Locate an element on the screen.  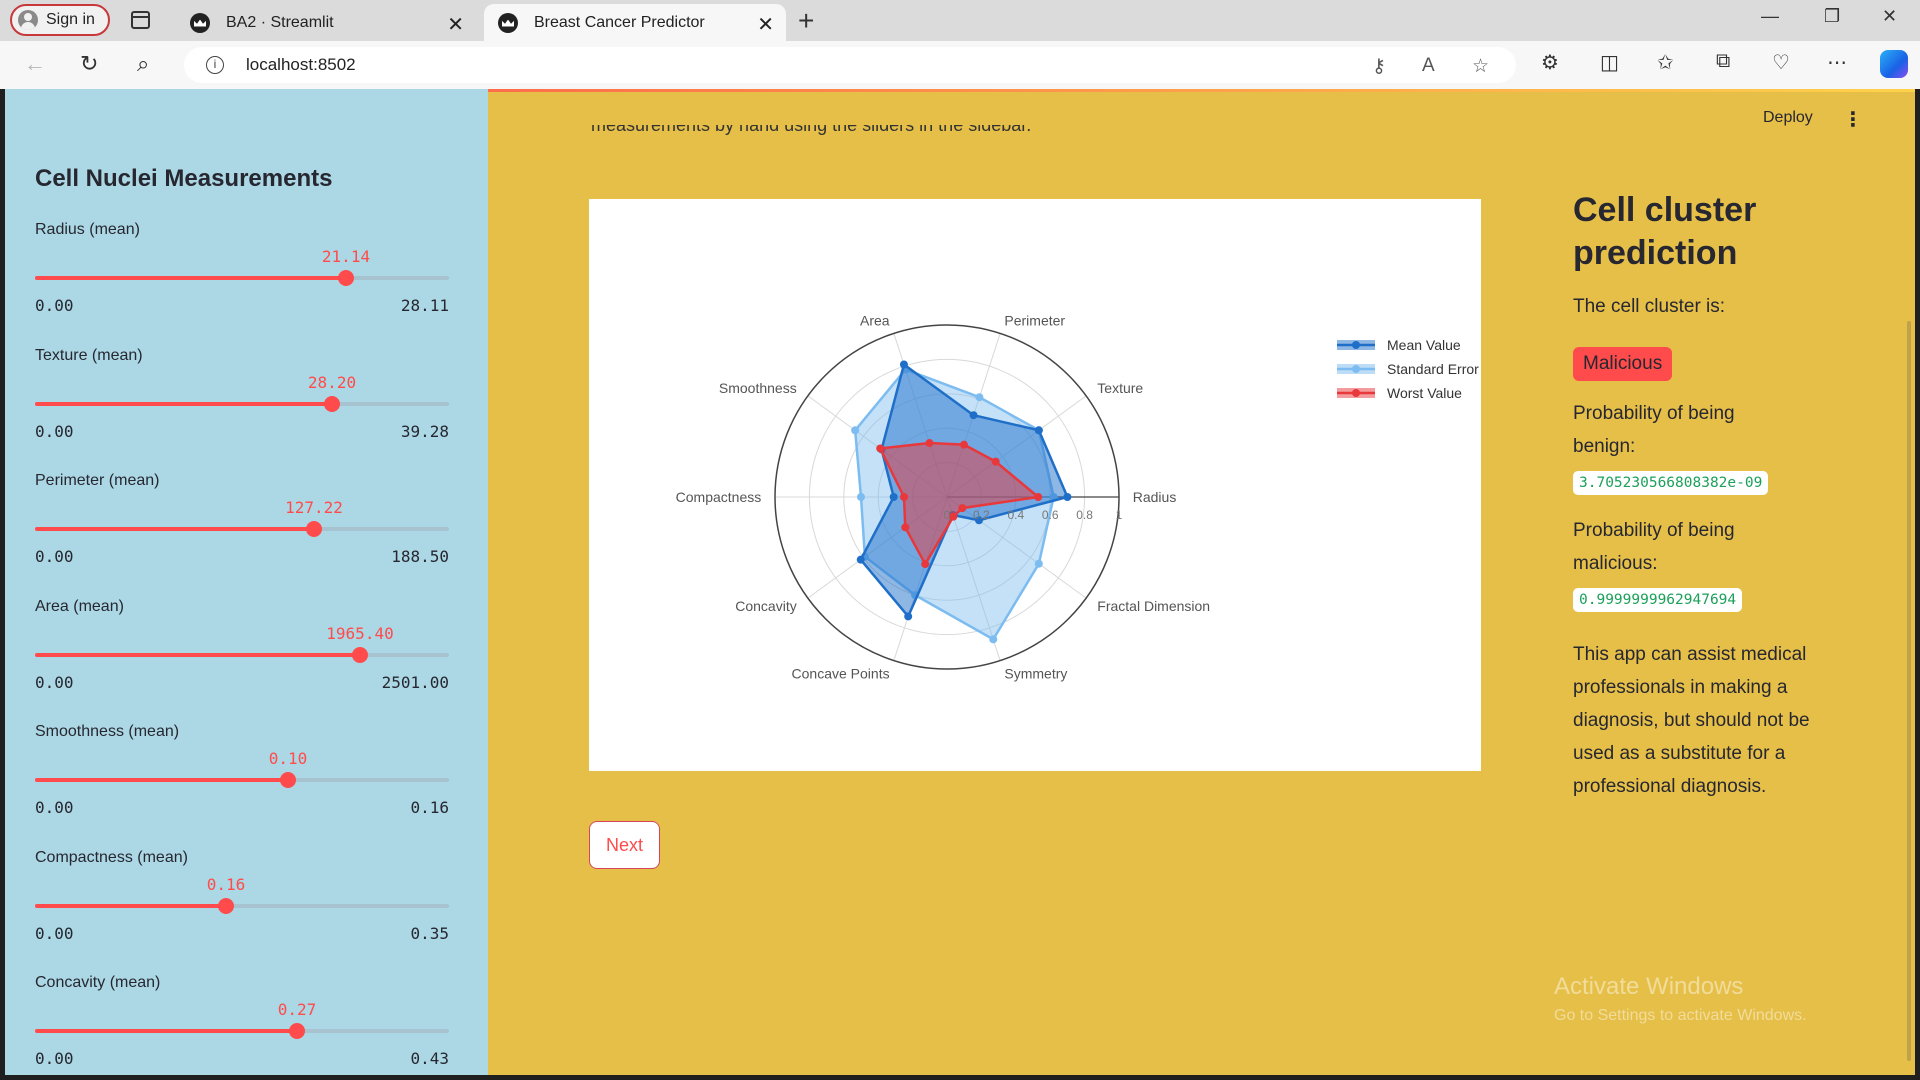
next-button: Next is located at coordinates (624, 845).